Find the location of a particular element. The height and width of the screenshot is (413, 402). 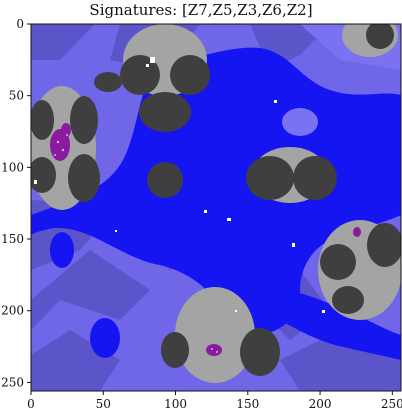

y-tick-label: 50 is located at coordinates (16, 96).